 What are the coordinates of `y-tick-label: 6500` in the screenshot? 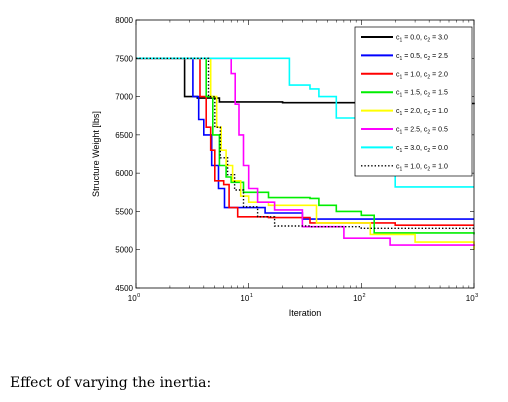 It's located at (124, 135).